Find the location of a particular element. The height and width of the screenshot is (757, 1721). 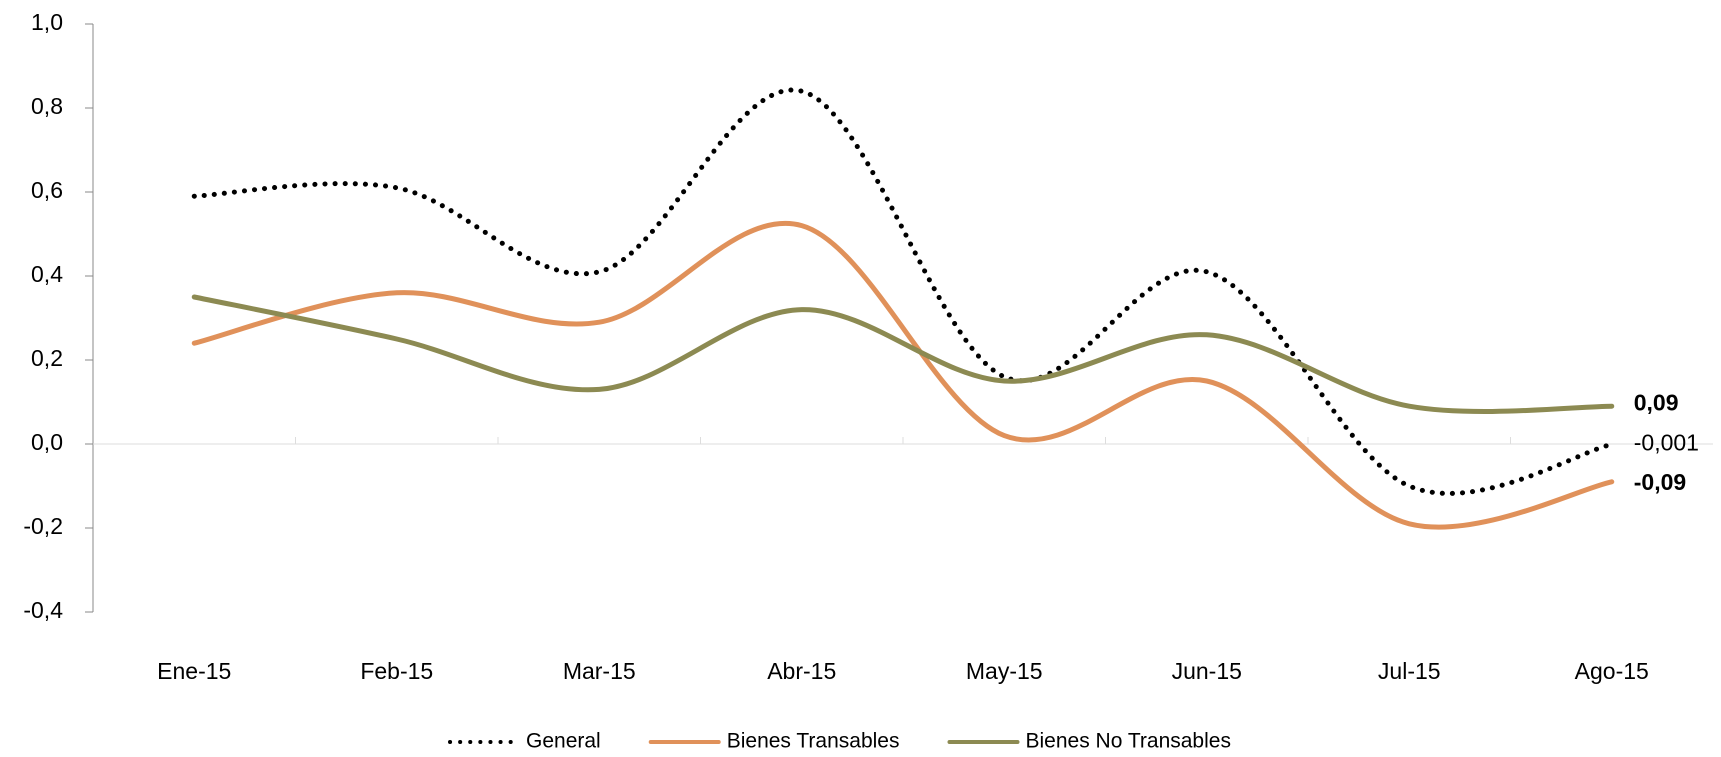

y-tick-label: 1,0 is located at coordinates (47, 22).